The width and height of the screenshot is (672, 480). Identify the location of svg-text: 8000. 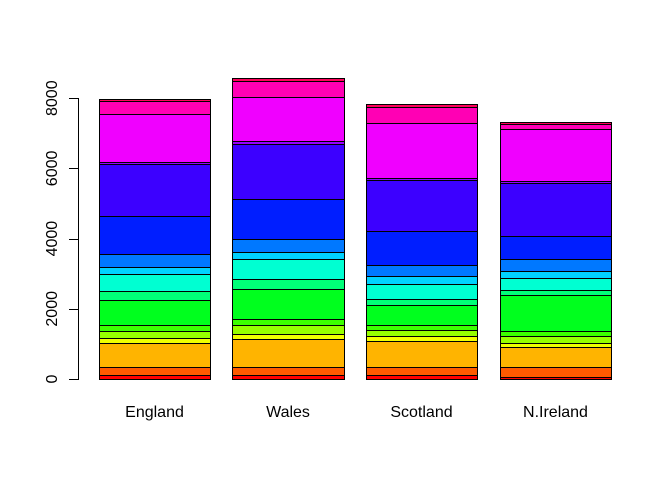
(52, 98).